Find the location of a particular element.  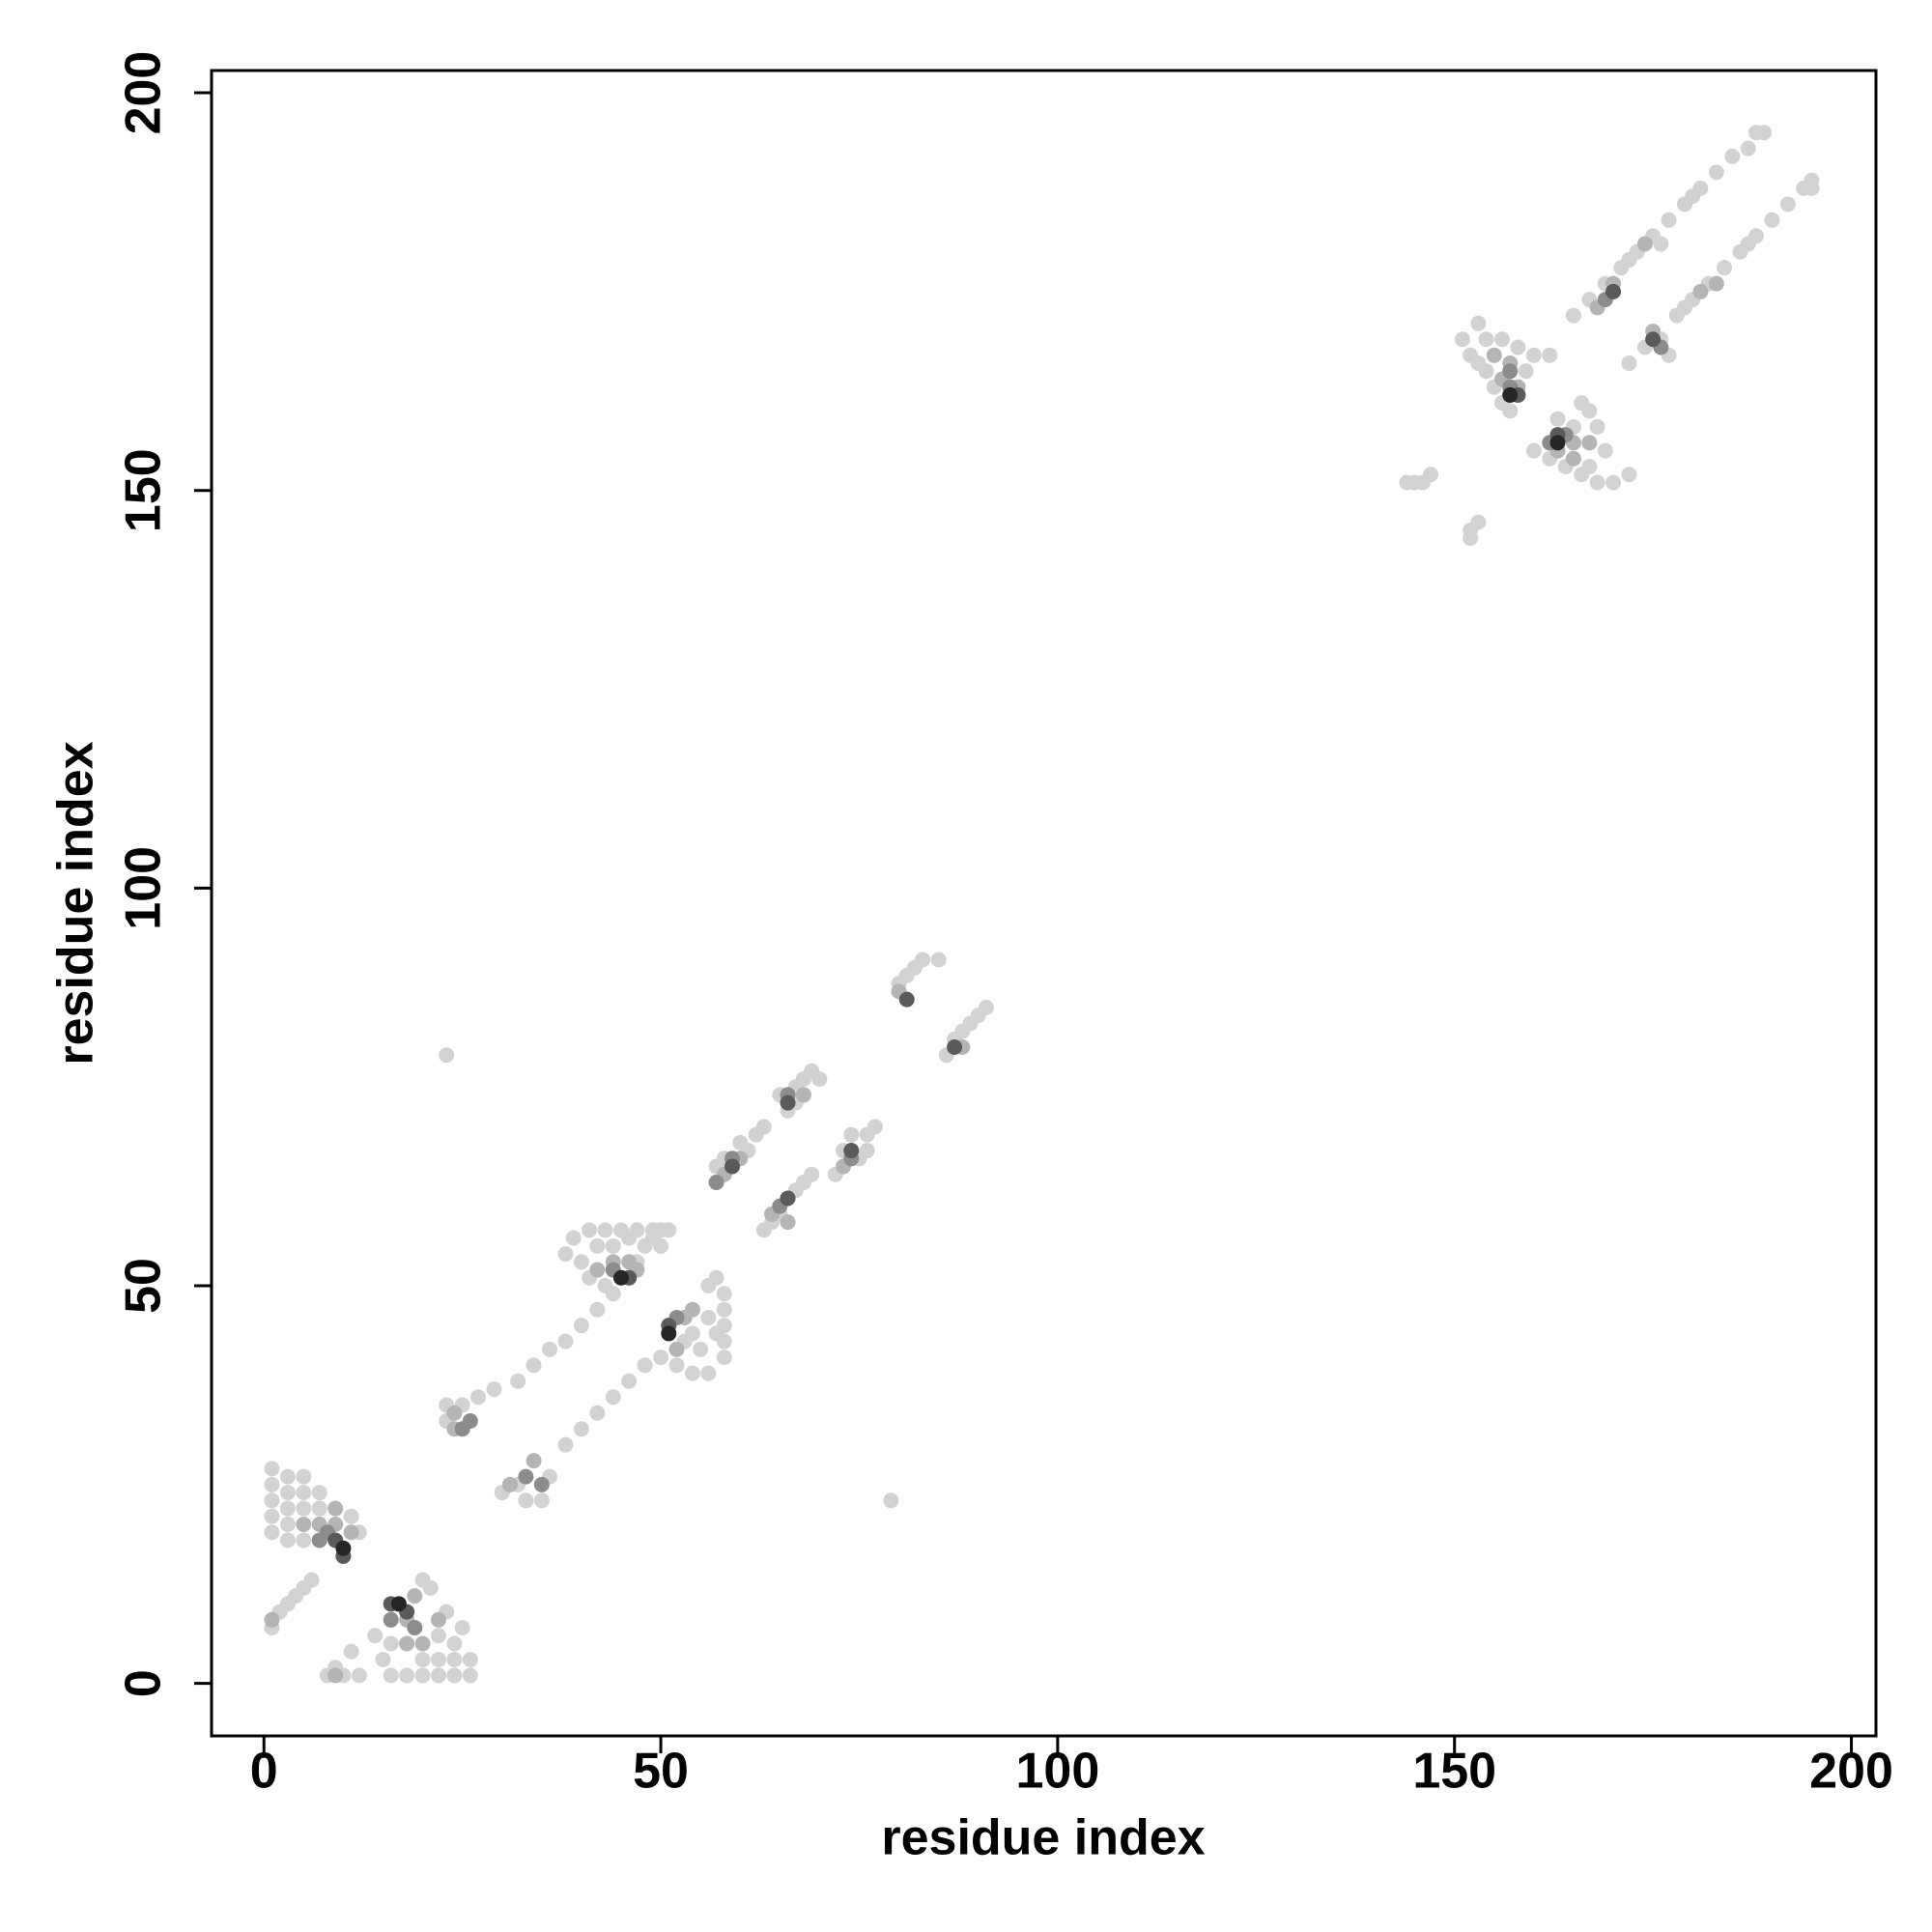

x-tick-label: 0 is located at coordinates (264, 1772).